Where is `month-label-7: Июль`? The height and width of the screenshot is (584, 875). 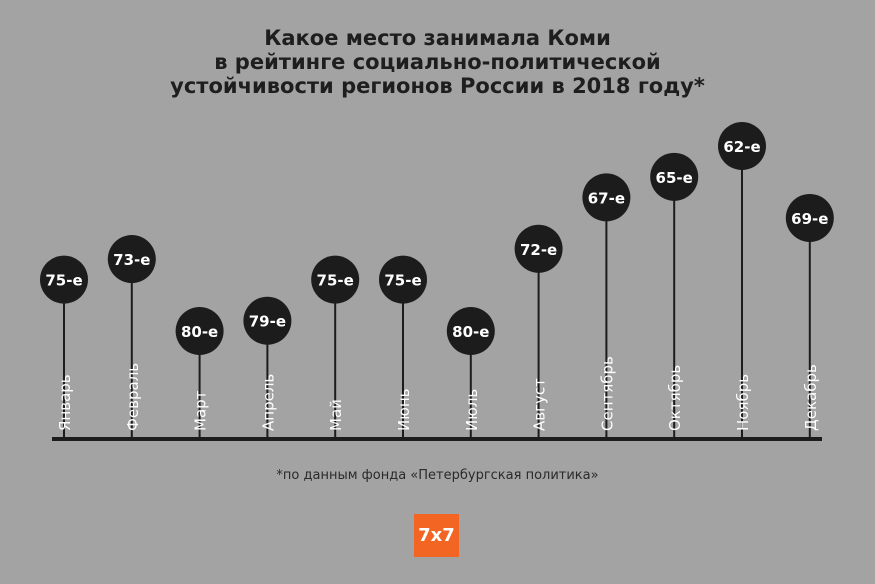
month-label-7: Июль is located at coordinates (472, 410).